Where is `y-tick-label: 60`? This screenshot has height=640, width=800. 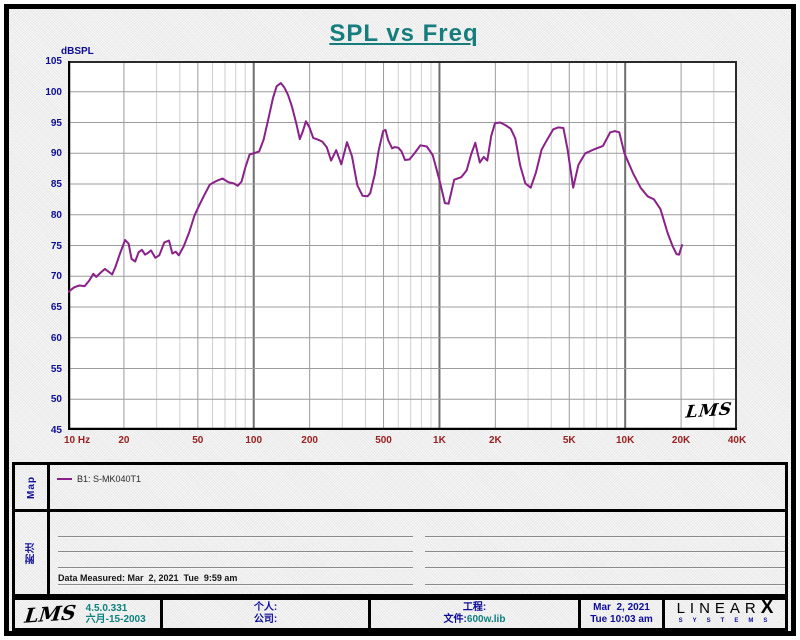 y-tick-label: 60 is located at coordinates (56, 338).